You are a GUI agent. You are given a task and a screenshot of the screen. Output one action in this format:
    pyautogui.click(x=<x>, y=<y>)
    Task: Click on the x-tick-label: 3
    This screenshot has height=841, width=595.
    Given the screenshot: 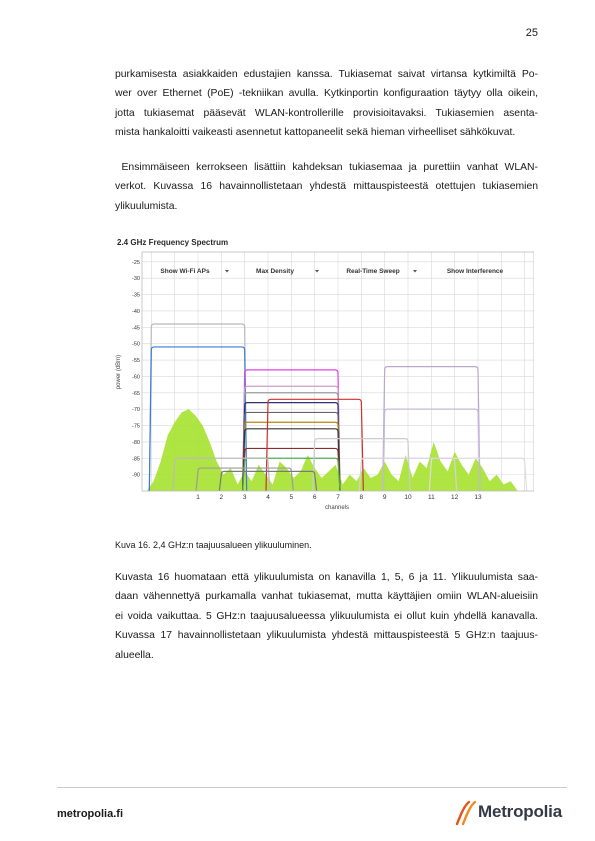 What is the action you would take?
    pyautogui.click(x=245, y=497)
    